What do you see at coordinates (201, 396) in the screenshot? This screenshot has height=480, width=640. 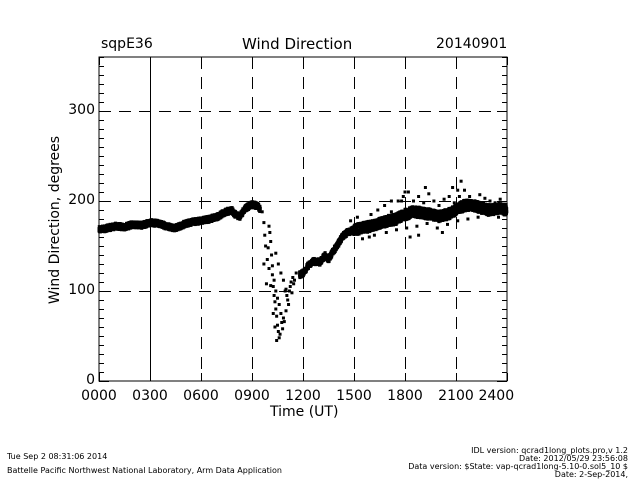 I see `x-tick-label: 0600` at bounding box center [201, 396].